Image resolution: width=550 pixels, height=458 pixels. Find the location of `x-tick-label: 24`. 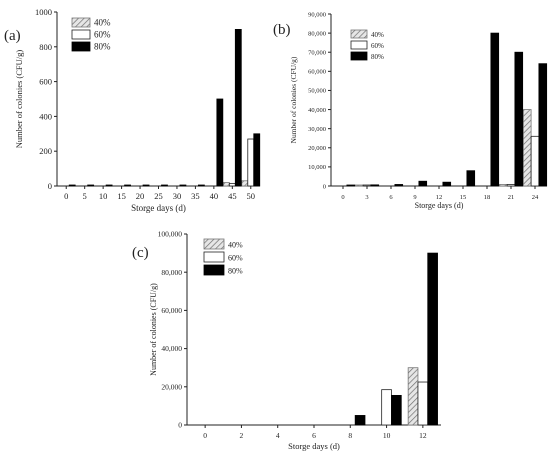

x-tick-label: 24 is located at coordinates (535, 197).